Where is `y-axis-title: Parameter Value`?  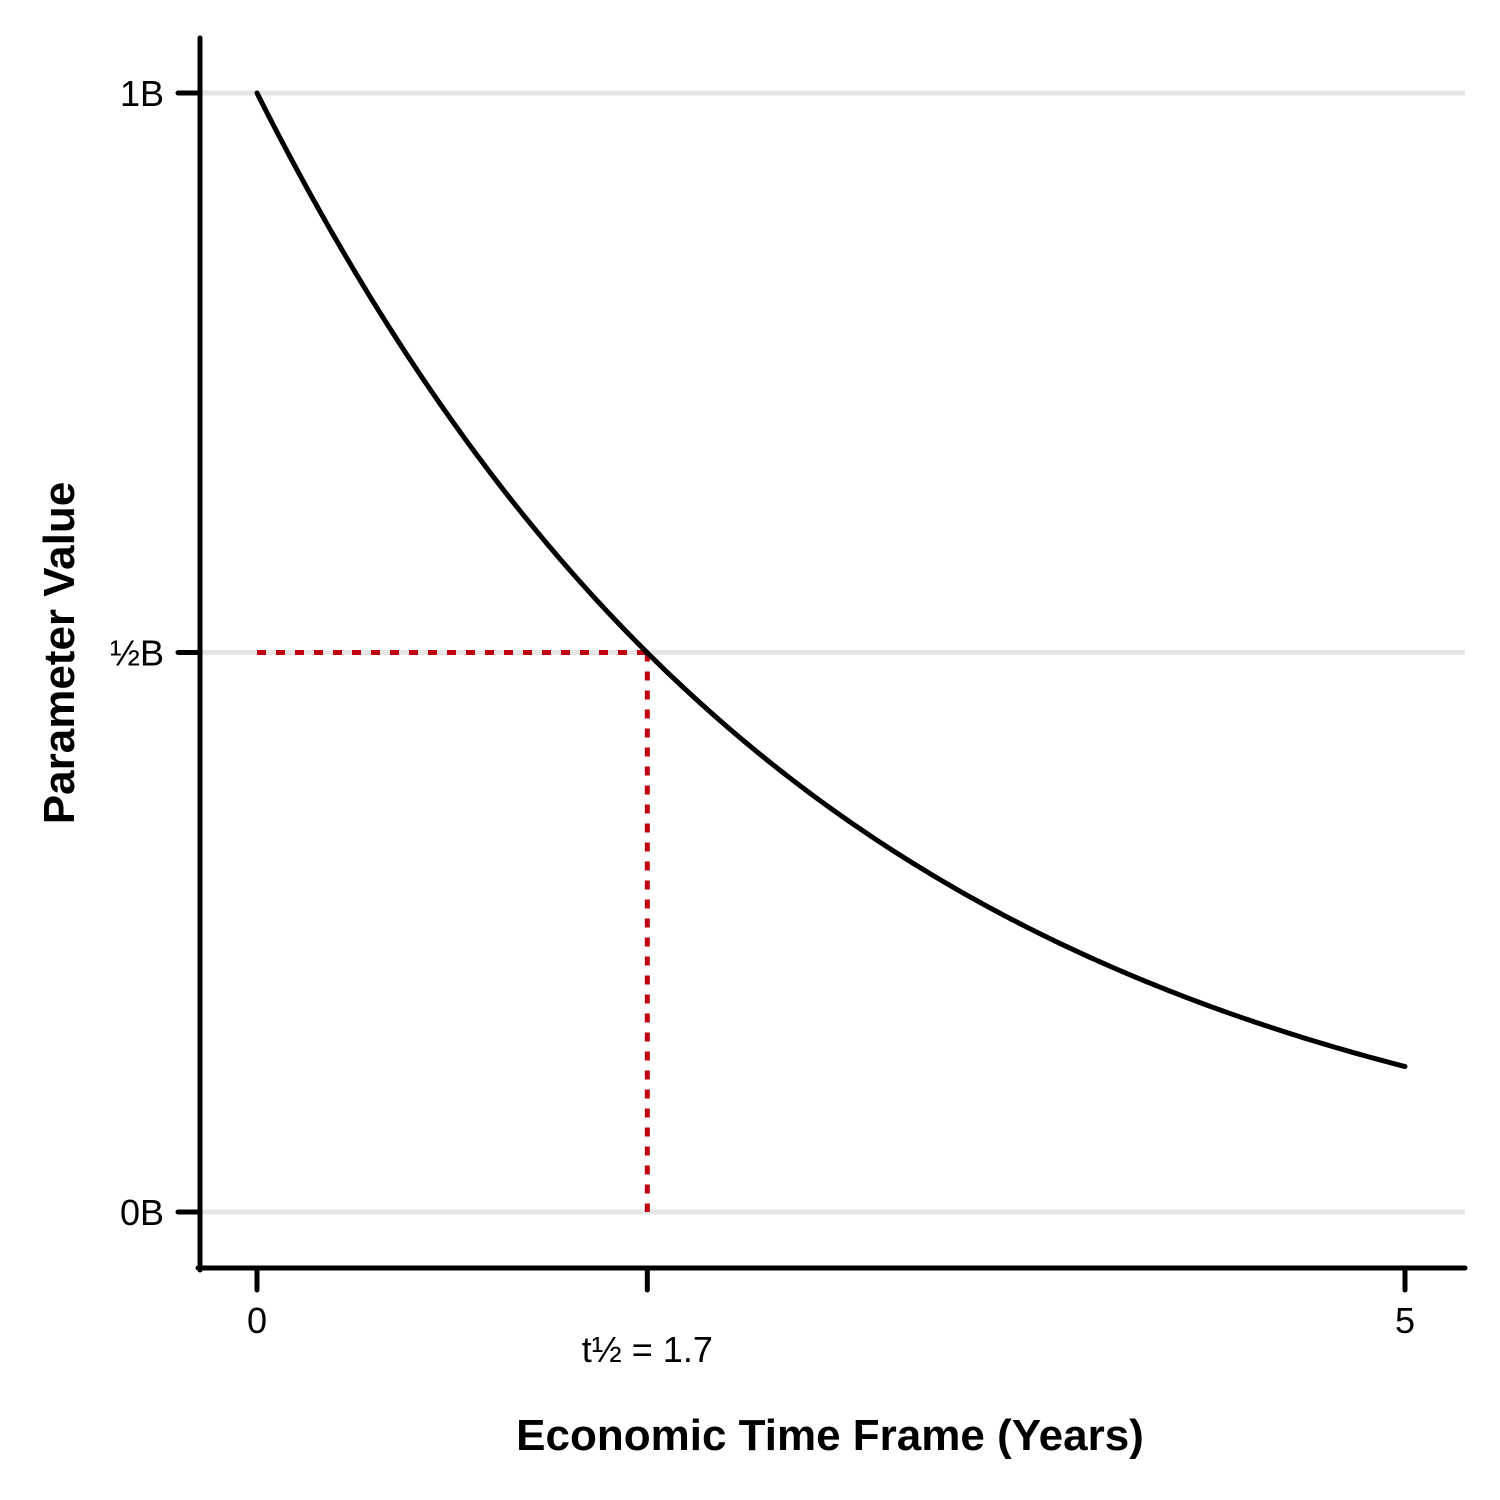 y-axis-title: Parameter Value is located at coordinates (59, 653).